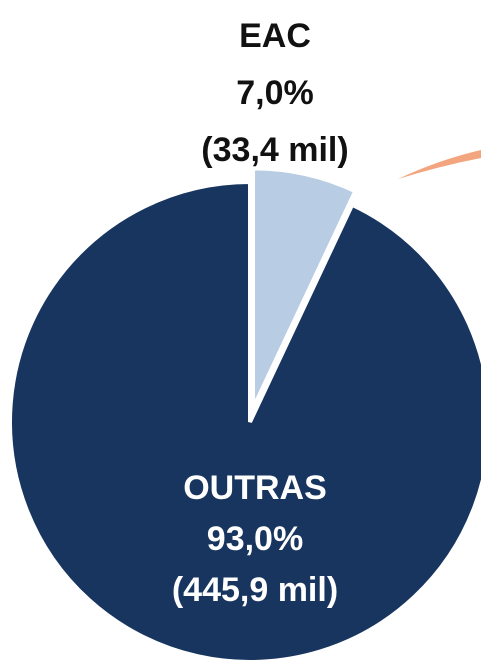 The width and height of the screenshot is (481, 666). What do you see at coordinates (255, 590) in the screenshot?
I see `slice-amount: (445,9 mil)` at bounding box center [255, 590].